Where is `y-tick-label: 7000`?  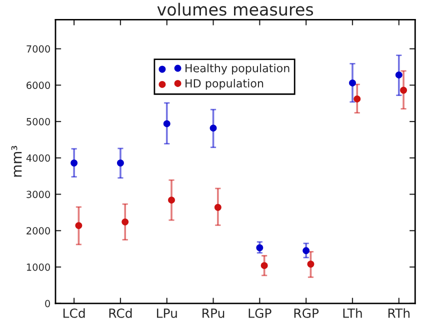
y-tick-label: 7000 is located at coordinates (38, 49).